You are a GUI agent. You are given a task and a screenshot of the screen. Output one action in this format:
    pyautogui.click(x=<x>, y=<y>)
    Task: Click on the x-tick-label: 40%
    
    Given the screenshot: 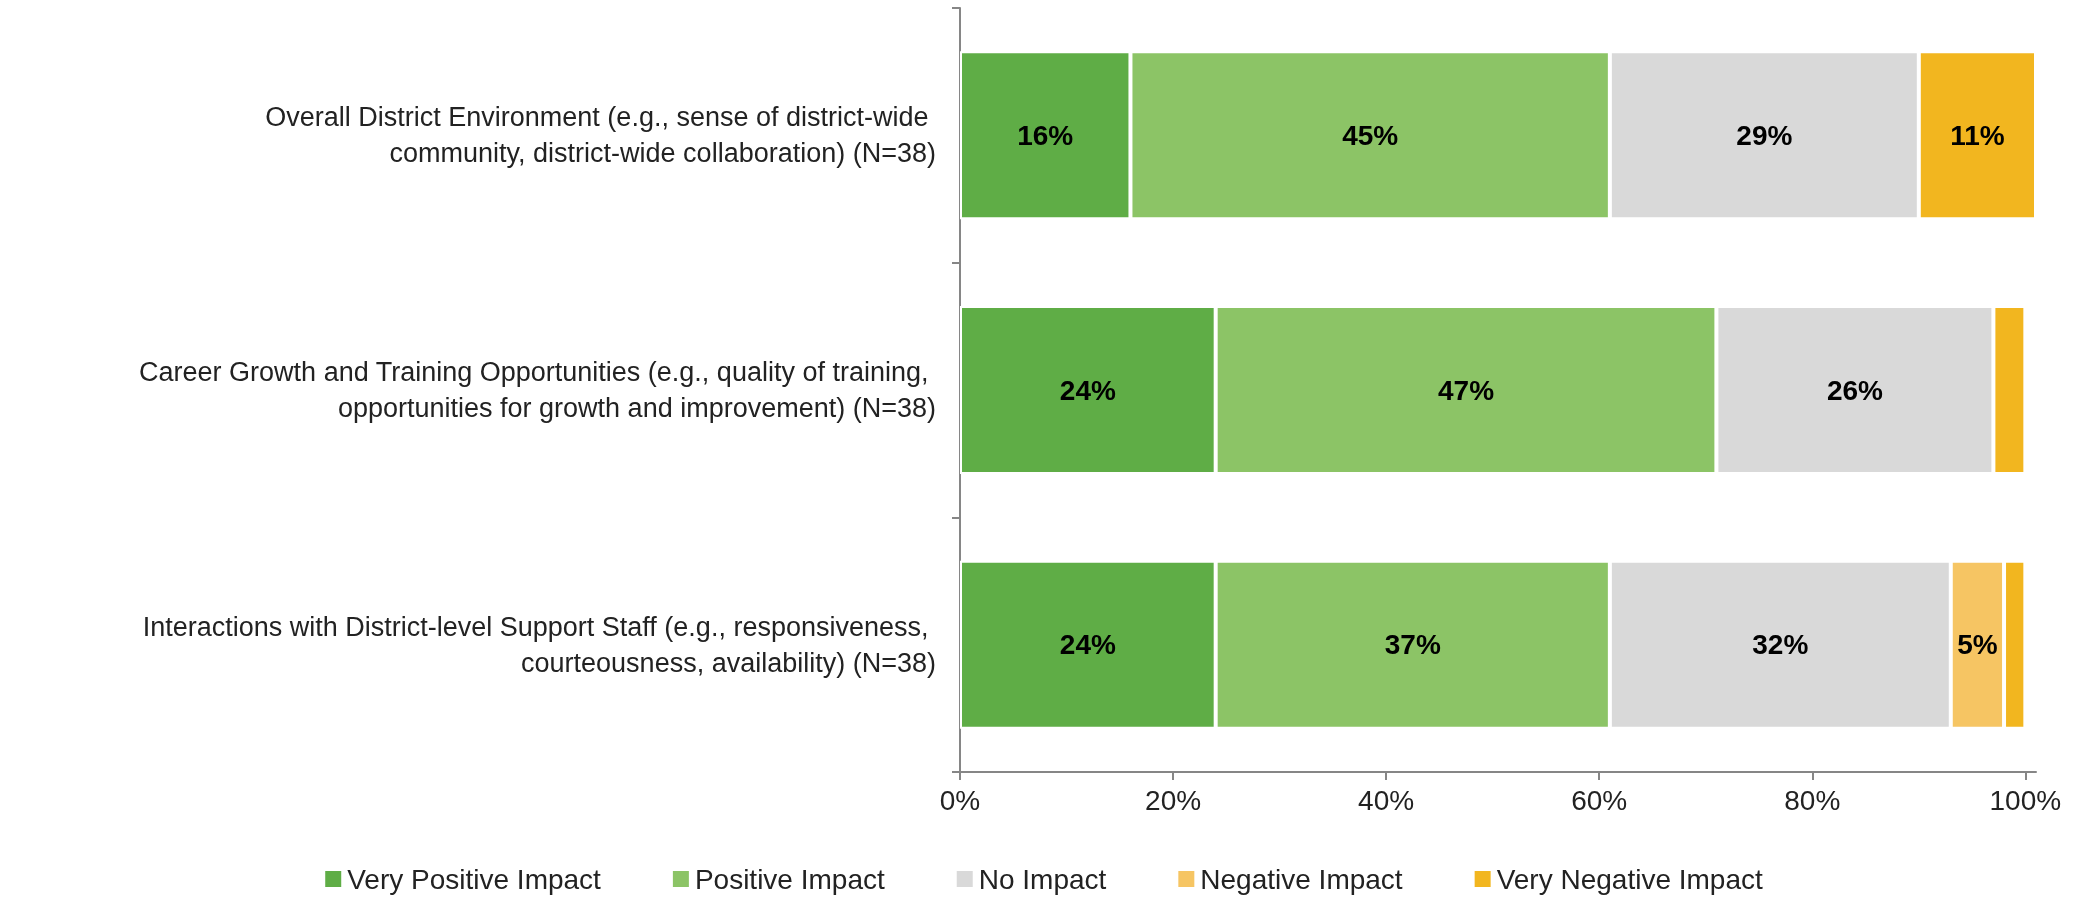 What is the action you would take?
    pyautogui.click(x=1386, y=800)
    